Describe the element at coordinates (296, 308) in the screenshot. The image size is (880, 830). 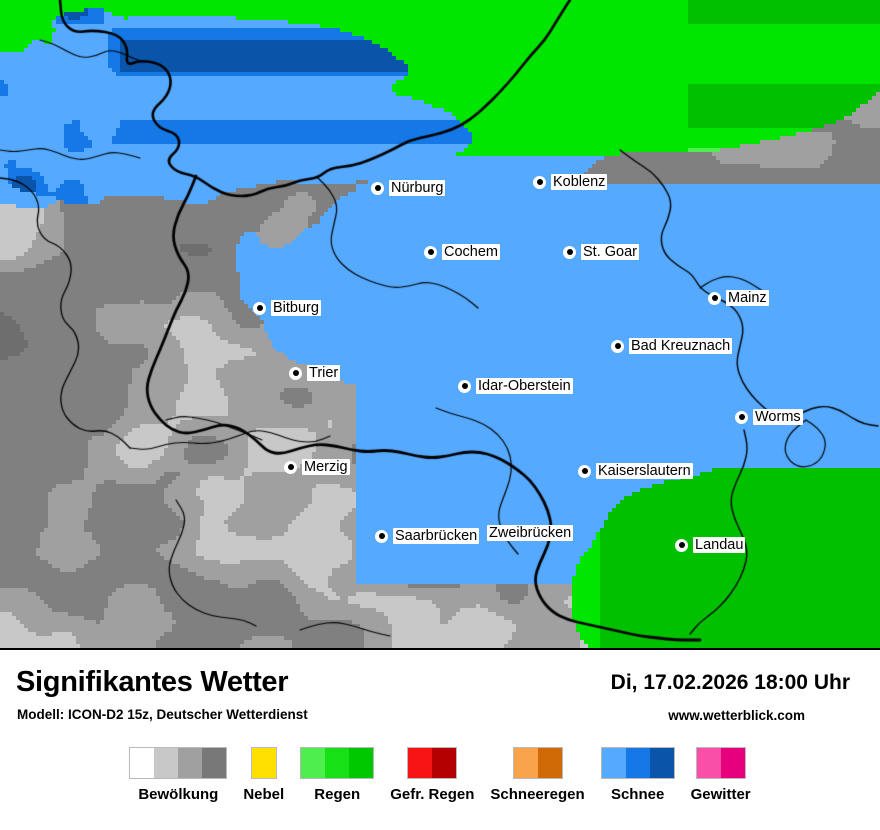
I see `city-label: Bitburg` at that location.